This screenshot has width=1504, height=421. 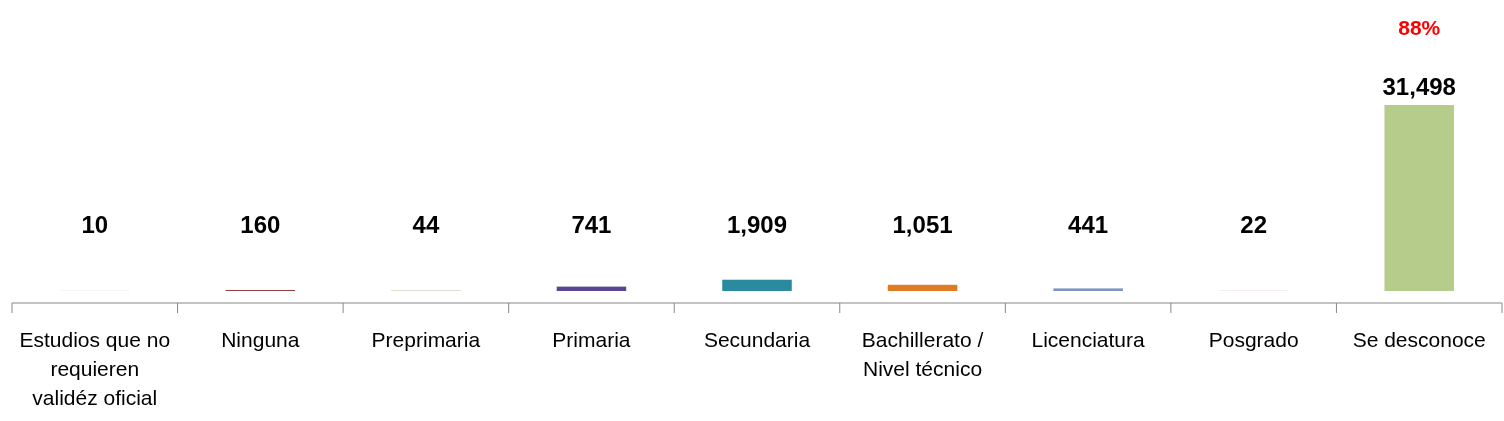 I want to click on text: 88%, so click(x=1419, y=27).